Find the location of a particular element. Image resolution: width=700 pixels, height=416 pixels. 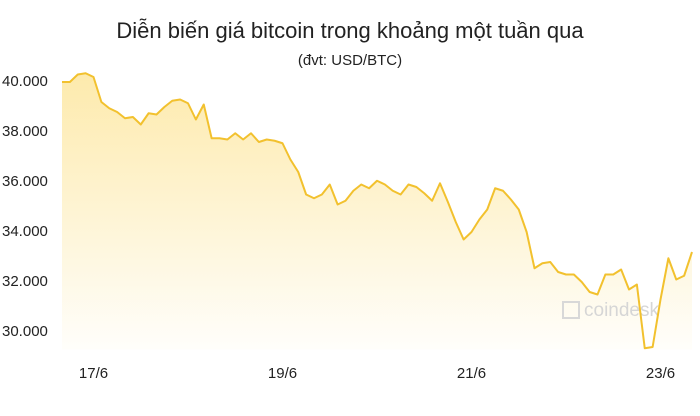

y-tick-label: 34.000 is located at coordinates (25, 231).